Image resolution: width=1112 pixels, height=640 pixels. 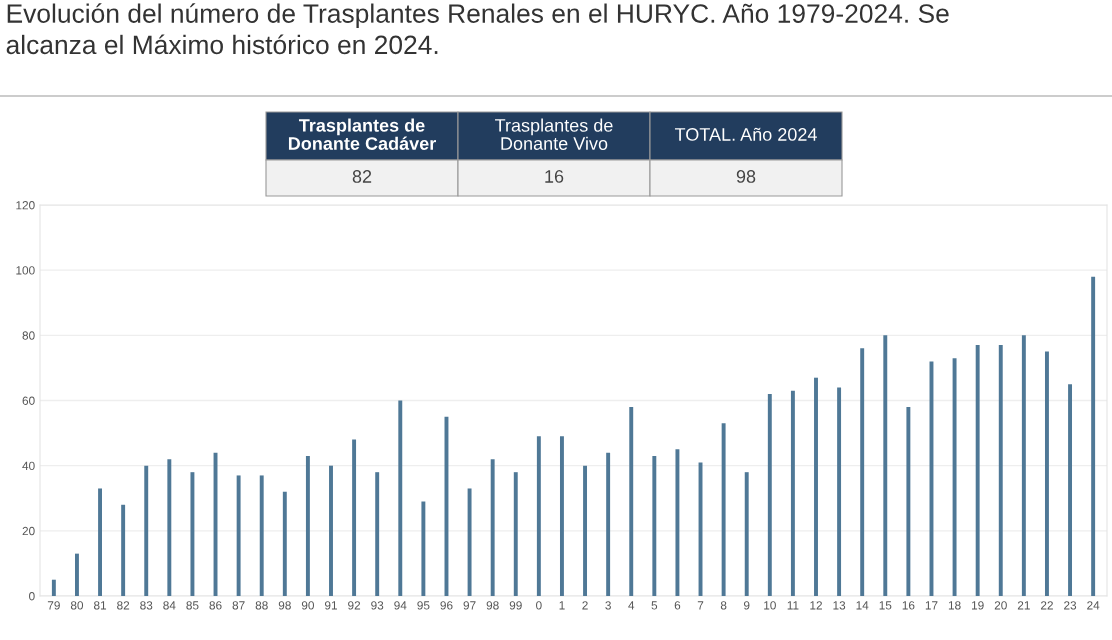 I want to click on y-tick-label: 40, so click(x=28, y=466).